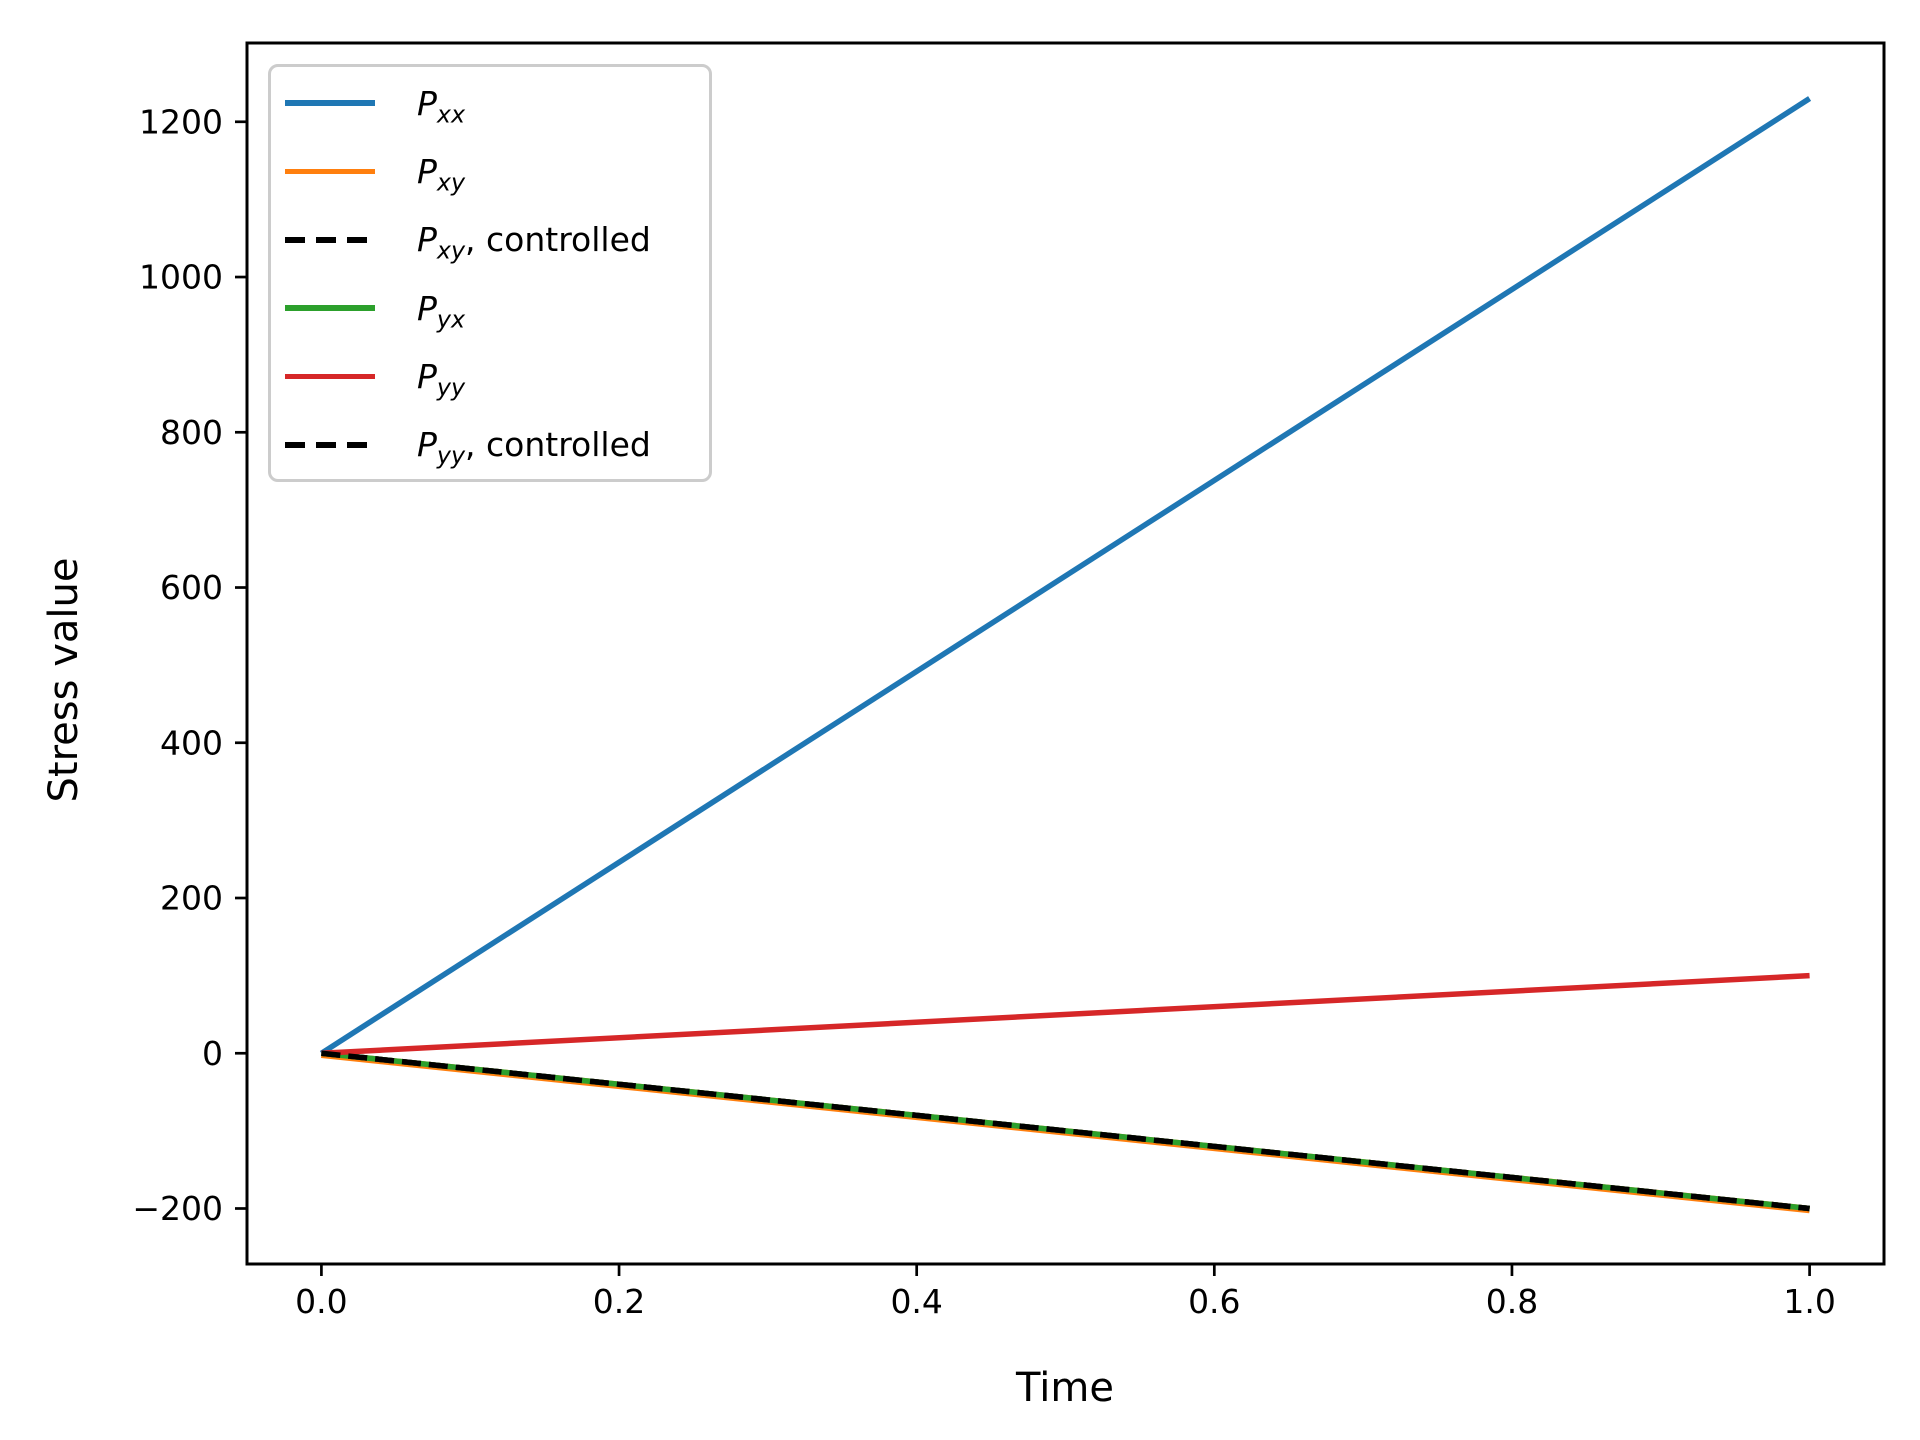 Image resolution: width=1920 pixels, height=1440 pixels. Describe the element at coordinates (1809, 1301) in the screenshot. I see `x-tick-label: 1.0` at that location.